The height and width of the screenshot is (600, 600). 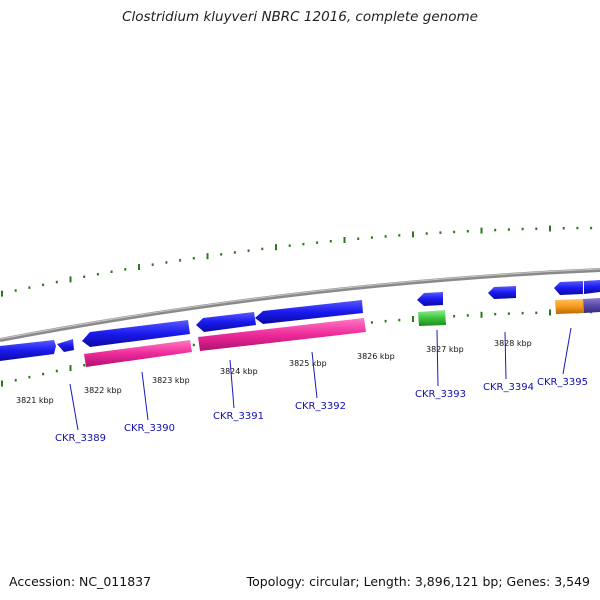 I want to click on gene-arrow-ckr3395, so click(x=568, y=288).